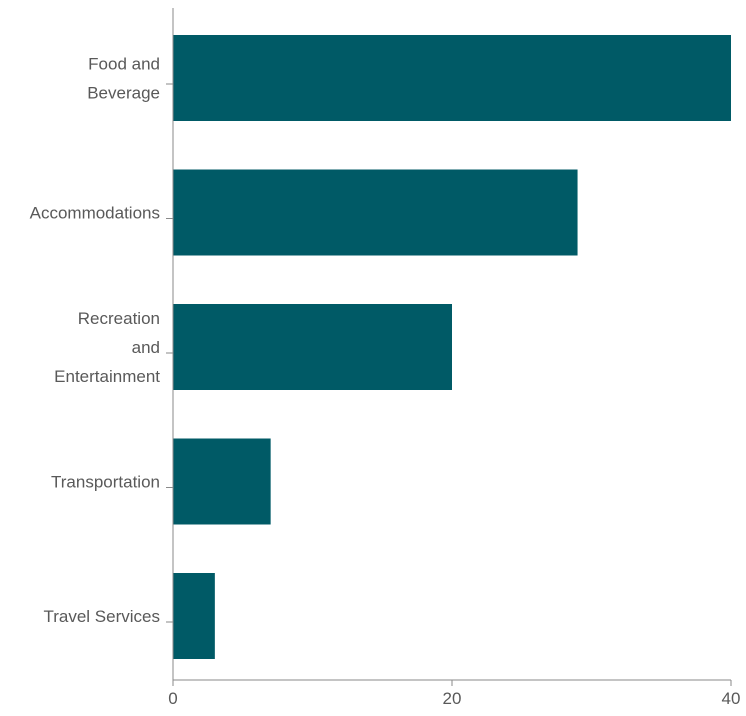 This screenshot has width=746, height=716. What do you see at coordinates (107, 347) in the screenshot?
I see `category-label-2: Recreation and Entertainment` at bounding box center [107, 347].